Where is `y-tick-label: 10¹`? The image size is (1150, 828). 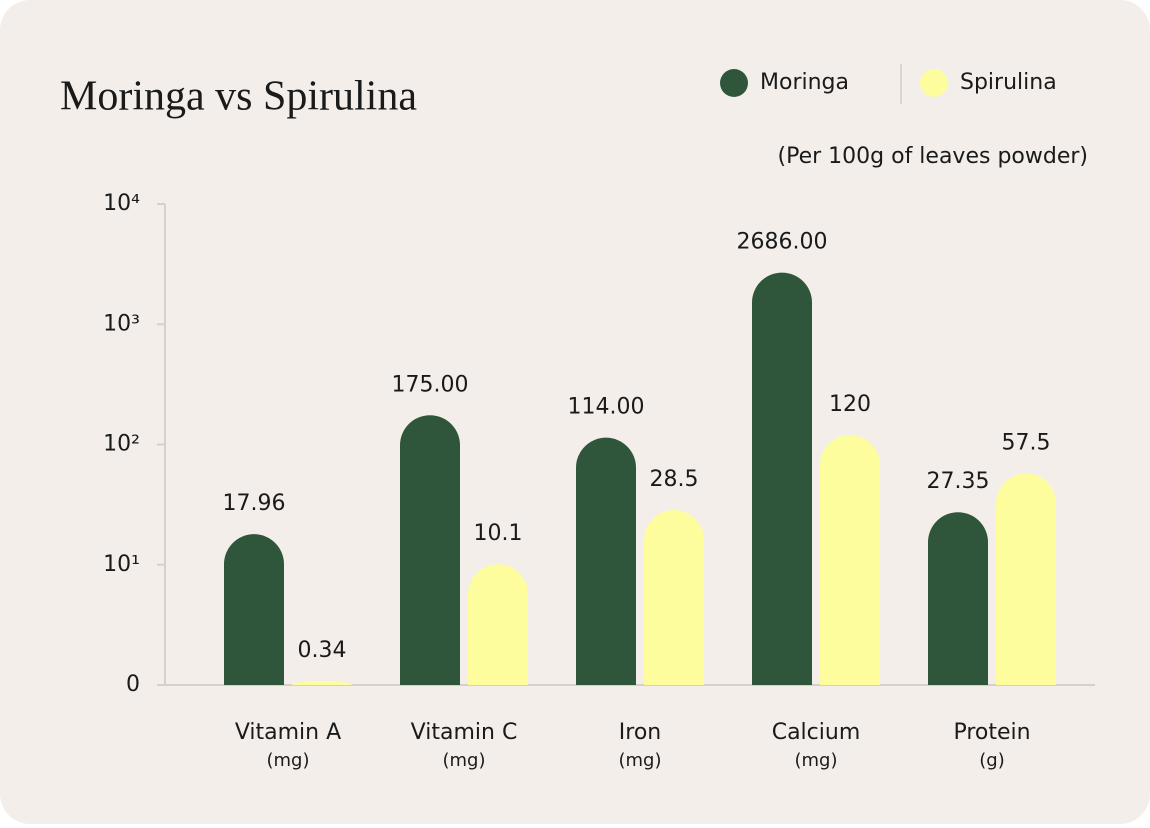
y-tick-label: 10¹ is located at coordinates (121, 564).